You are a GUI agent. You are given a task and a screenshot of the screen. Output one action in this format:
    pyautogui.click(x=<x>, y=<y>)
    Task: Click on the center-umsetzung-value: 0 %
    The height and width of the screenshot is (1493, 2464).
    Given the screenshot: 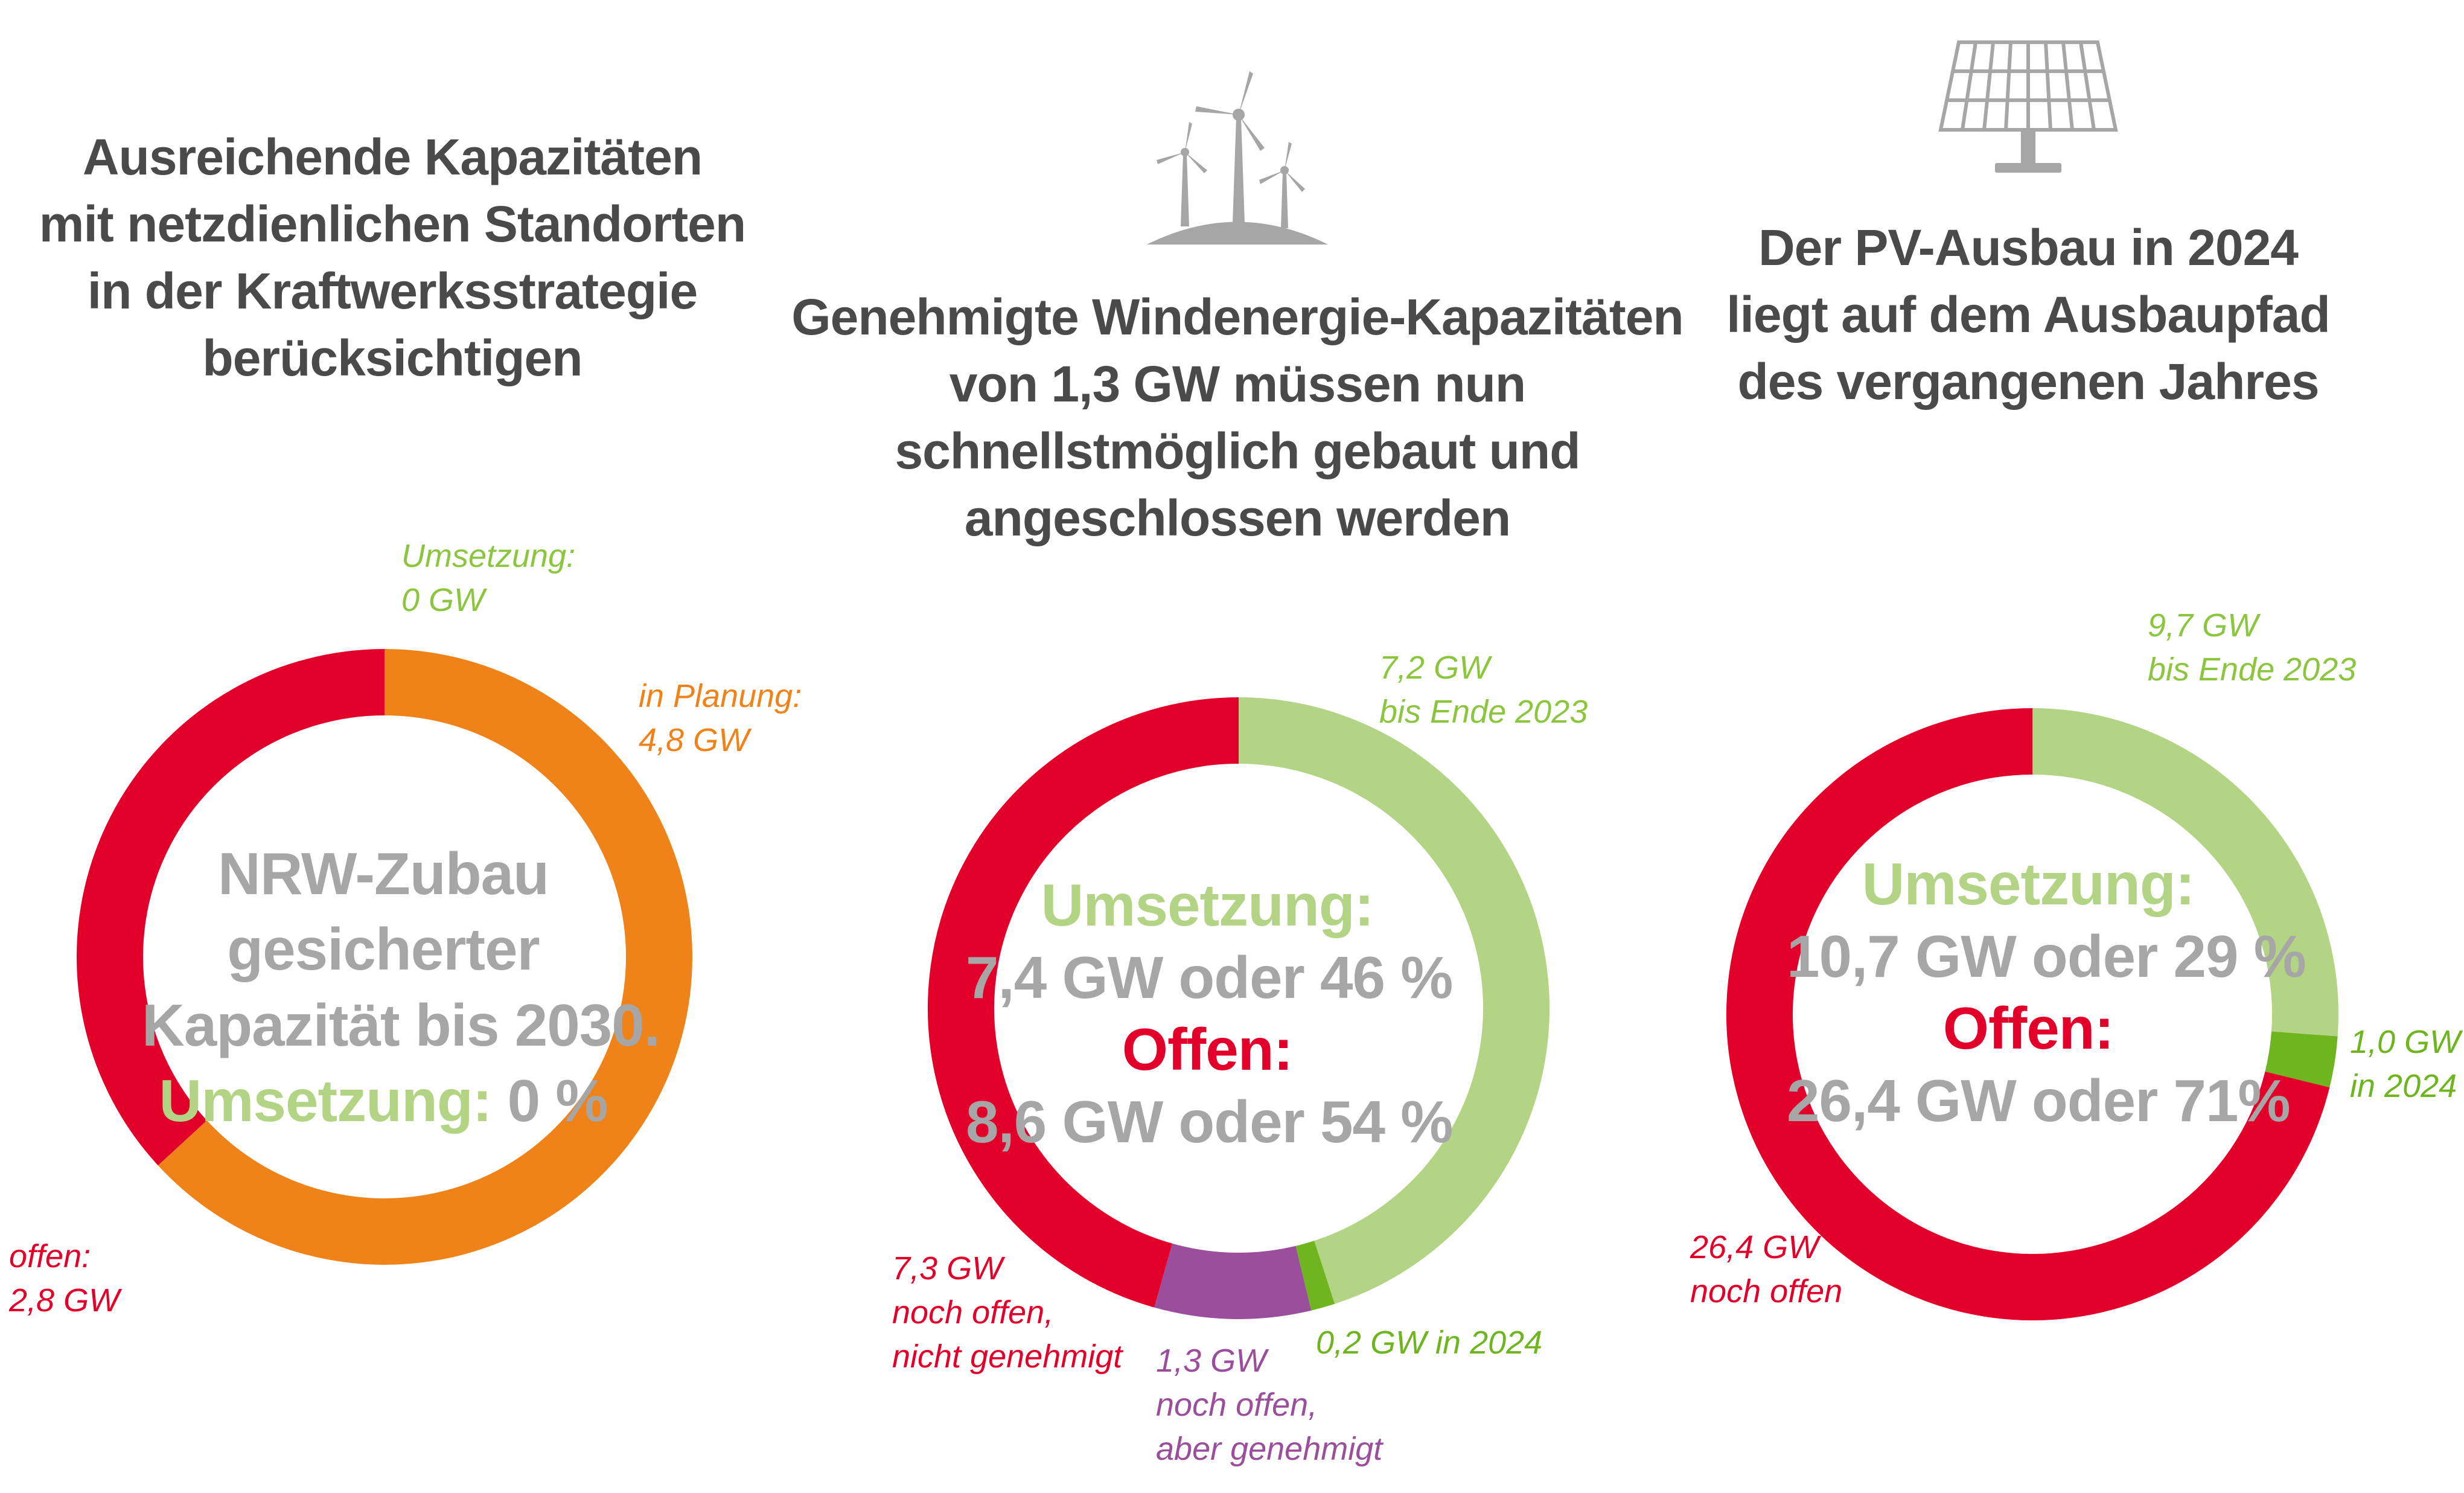 What is the action you would take?
    pyautogui.click(x=557, y=1100)
    